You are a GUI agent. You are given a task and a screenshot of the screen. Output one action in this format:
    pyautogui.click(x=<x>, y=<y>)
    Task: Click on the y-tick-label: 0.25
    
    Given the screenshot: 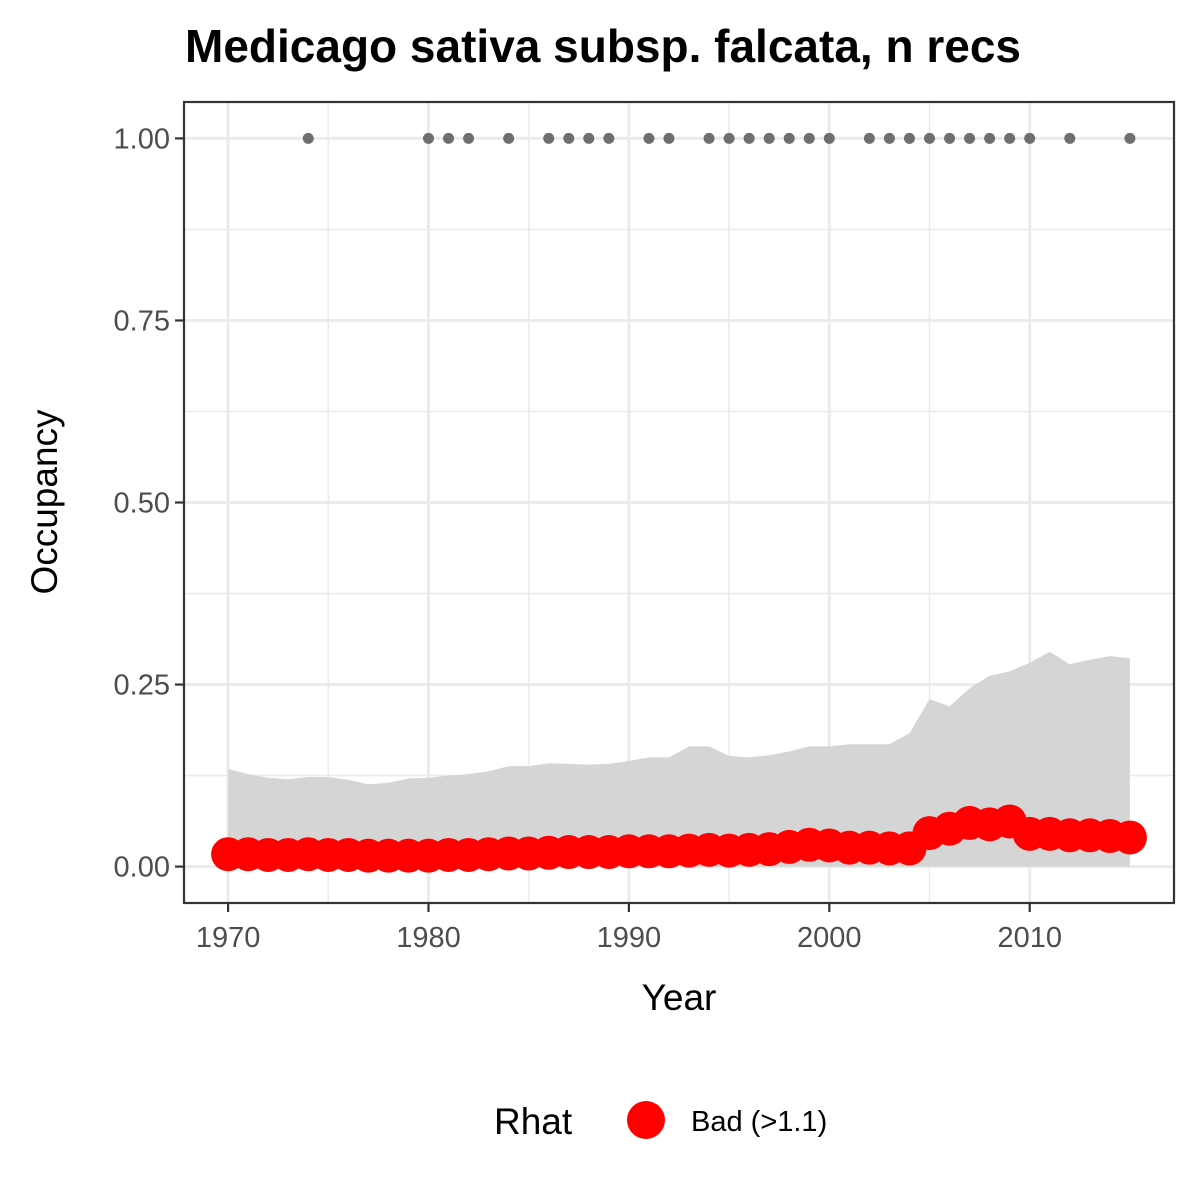 What is the action you would take?
    pyautogui.click(x=142, y=686)
    